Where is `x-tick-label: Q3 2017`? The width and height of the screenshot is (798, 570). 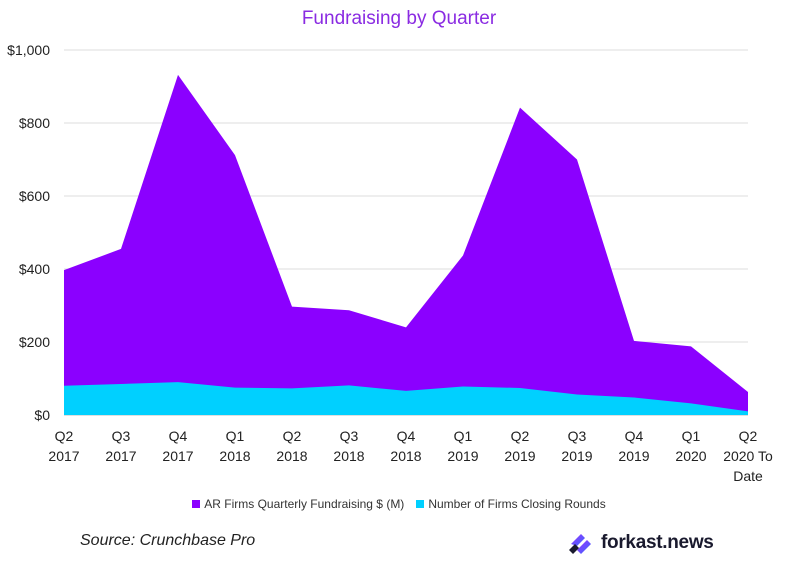 x-tick-label: Q3 2017 is located at coordinates (120, 446).